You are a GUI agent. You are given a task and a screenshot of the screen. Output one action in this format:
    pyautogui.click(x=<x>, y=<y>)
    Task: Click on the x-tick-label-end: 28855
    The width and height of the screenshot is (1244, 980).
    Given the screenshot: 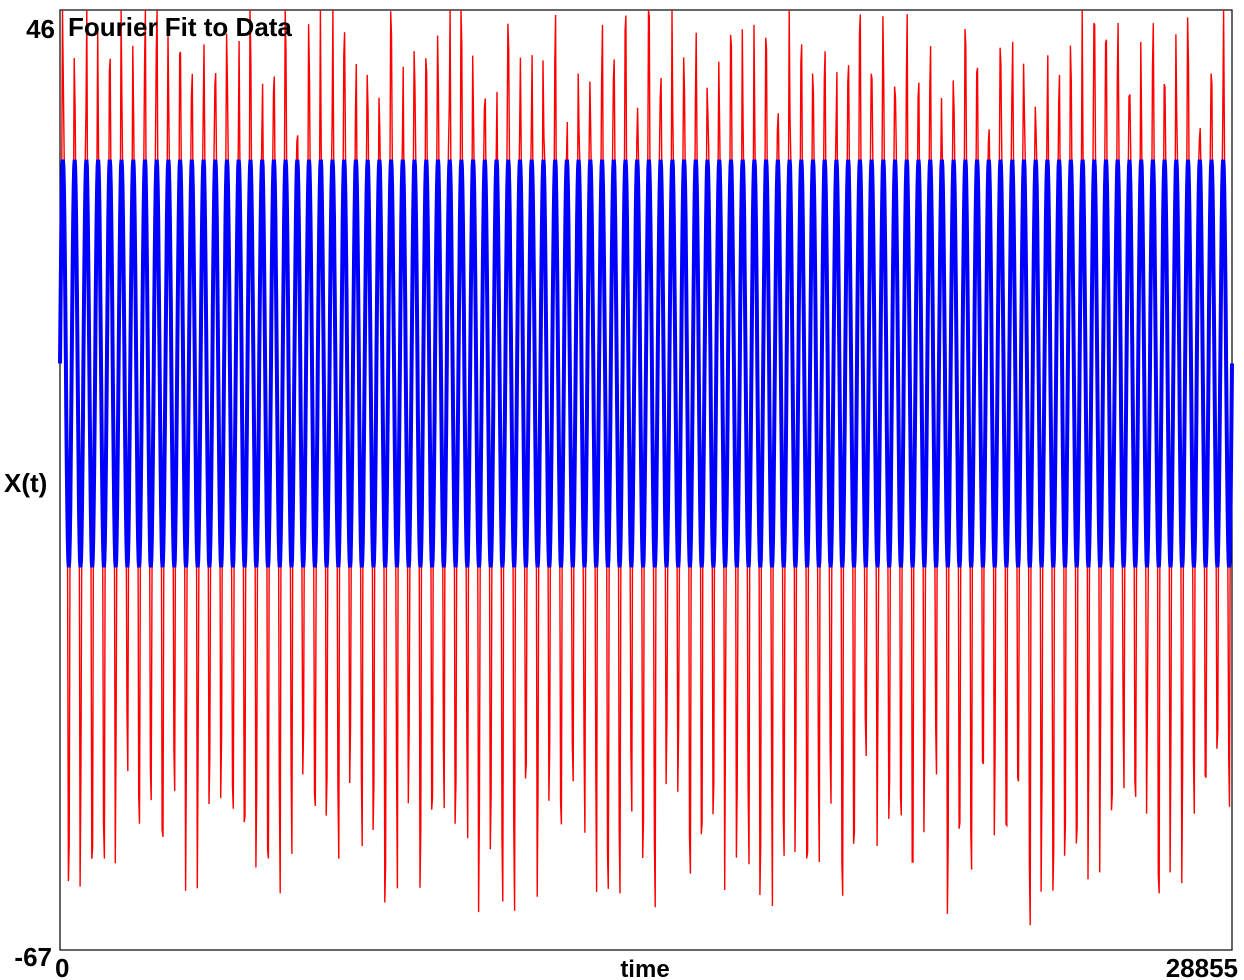 What is the action you would take?
    pyautogui.click(x=1202, y=966)
    